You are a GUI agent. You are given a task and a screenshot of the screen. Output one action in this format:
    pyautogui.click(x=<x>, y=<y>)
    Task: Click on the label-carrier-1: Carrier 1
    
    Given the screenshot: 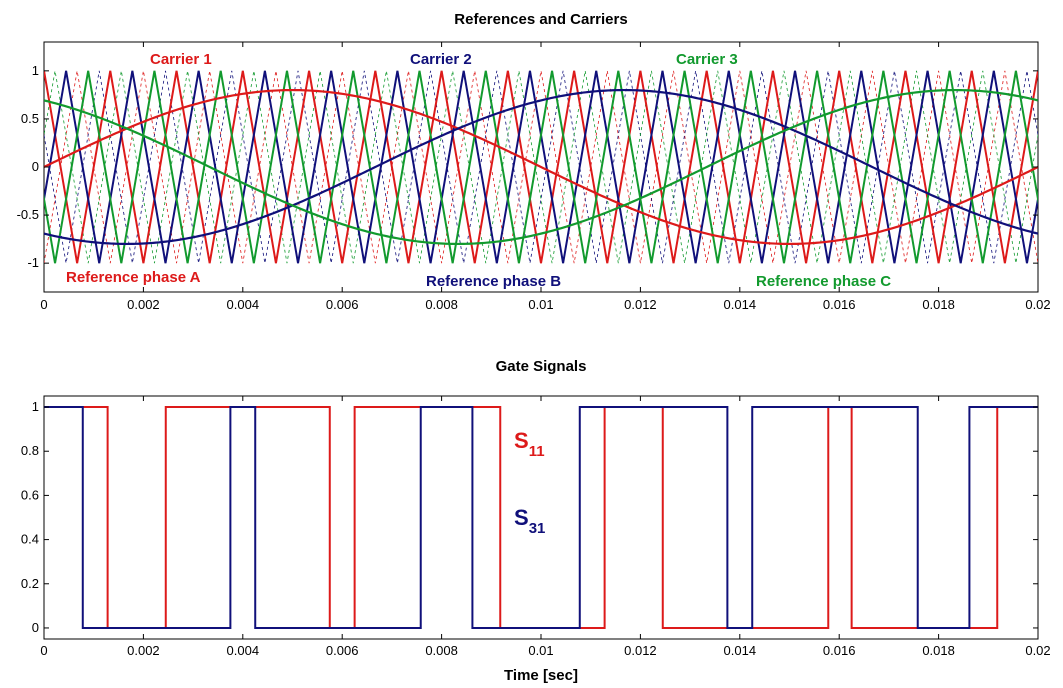 What is the action you would take?
    pyautogui.click(x=181, y=59)
    